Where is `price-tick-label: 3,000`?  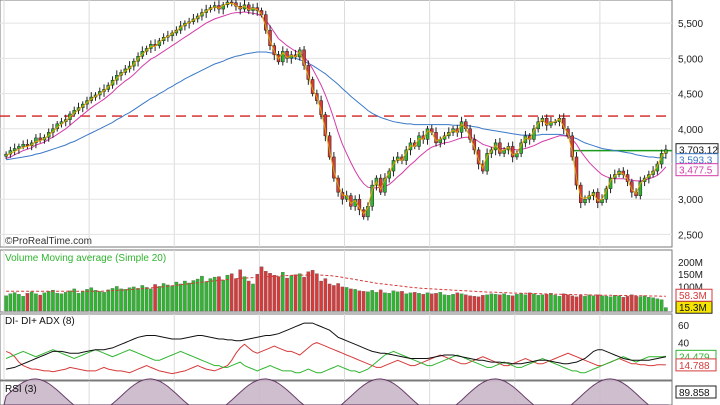
price-tick-label: 3,000 is located at coordinates (690, 200).